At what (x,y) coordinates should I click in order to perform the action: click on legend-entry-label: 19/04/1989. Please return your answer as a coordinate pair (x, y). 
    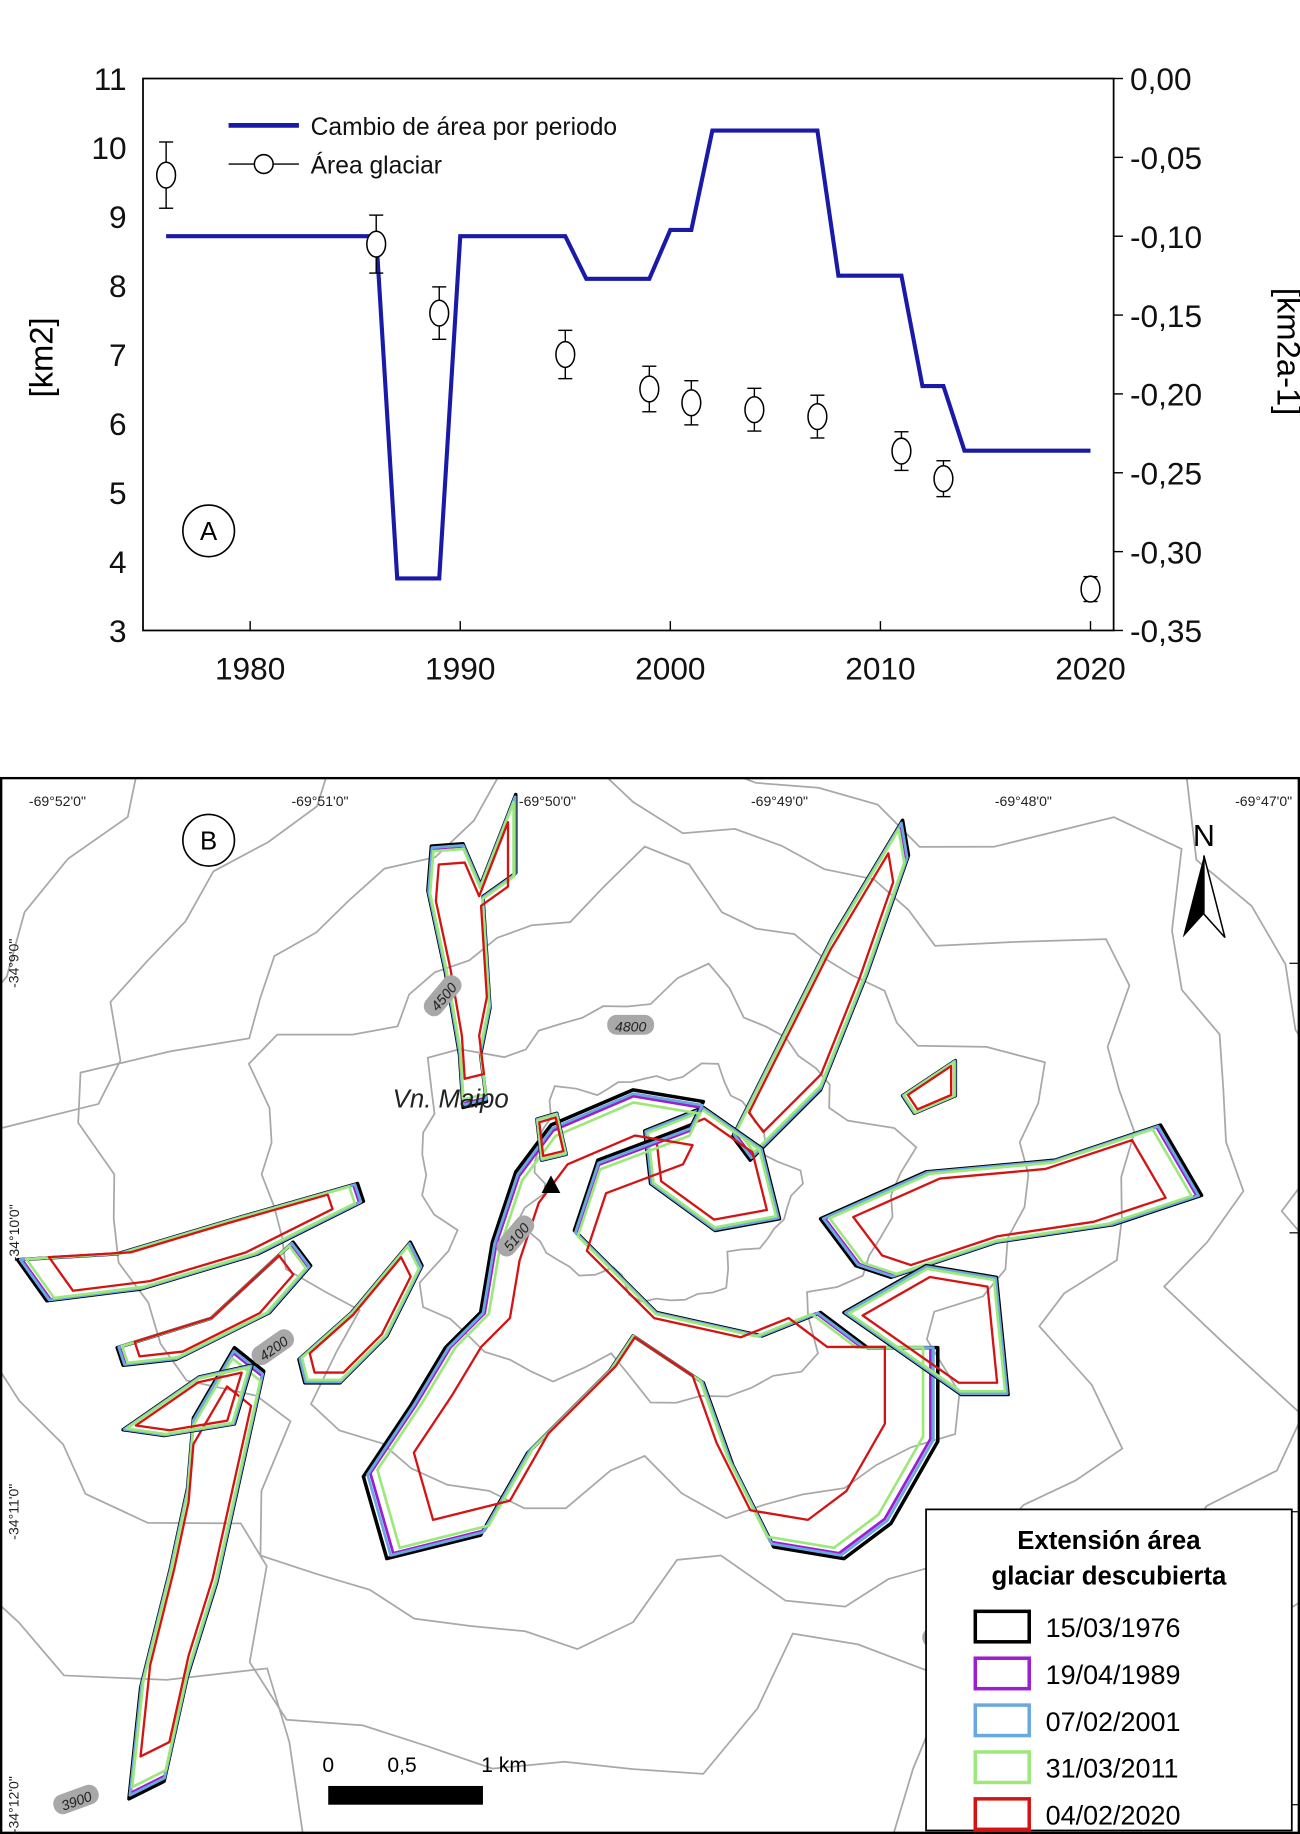
    Looking at the image, I should click on (1113, 1675).